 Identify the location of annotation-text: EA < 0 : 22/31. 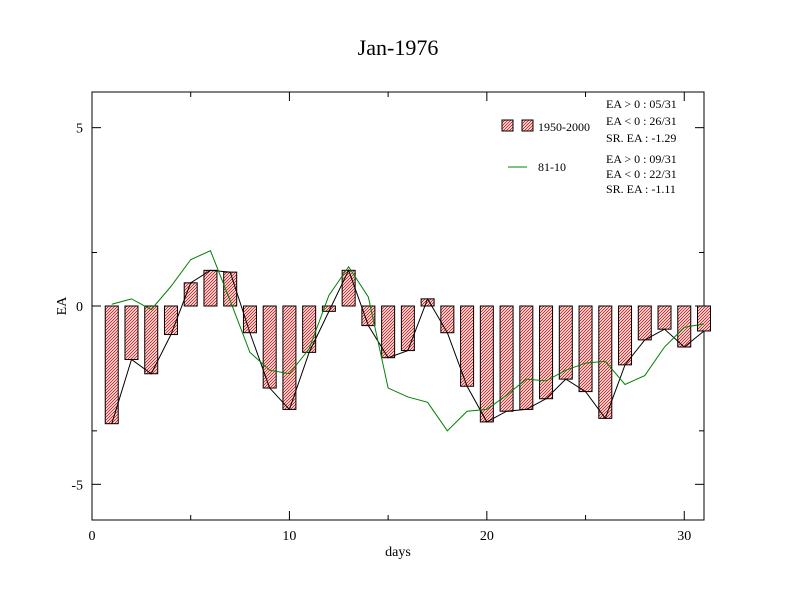
(641, 174).